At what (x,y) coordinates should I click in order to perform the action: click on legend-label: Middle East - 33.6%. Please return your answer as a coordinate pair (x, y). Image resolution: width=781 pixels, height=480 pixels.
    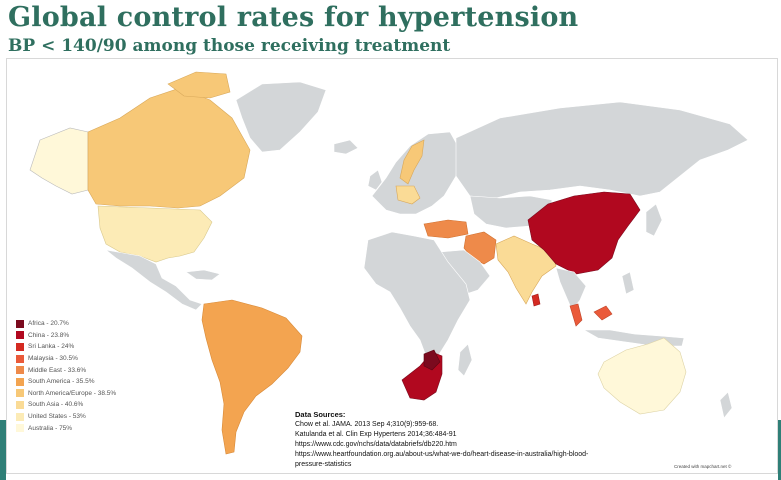
    Looking at the image, I should click on (57, 370).